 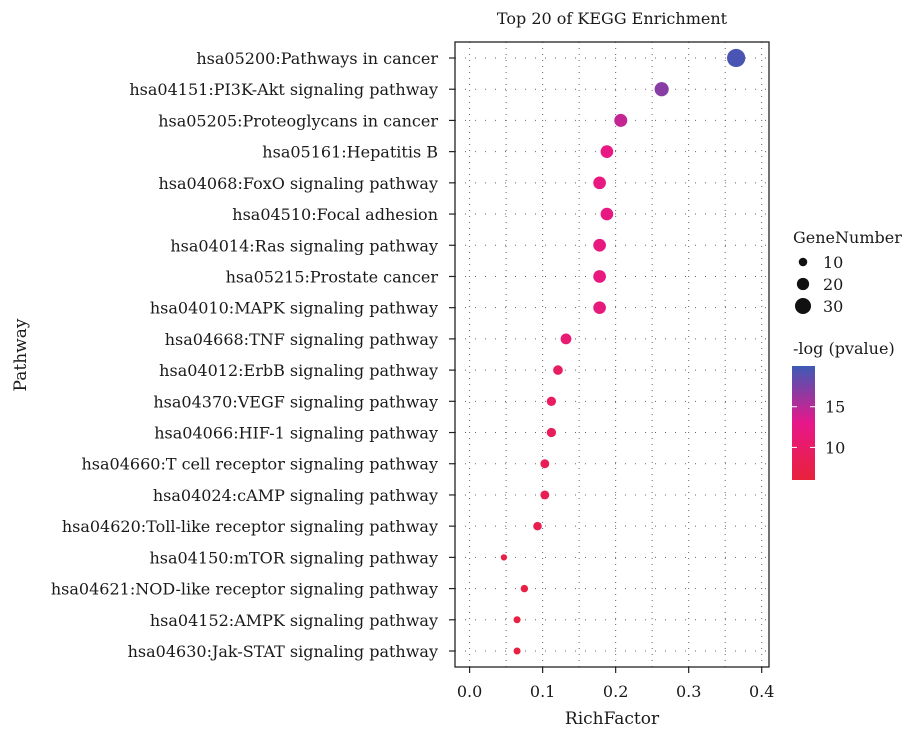 What do you see at coordinates (350, 152) in the screenshot?
I see `y-tick-label: hsa05161:Hepatitis B` at bounding box center [350, 152].